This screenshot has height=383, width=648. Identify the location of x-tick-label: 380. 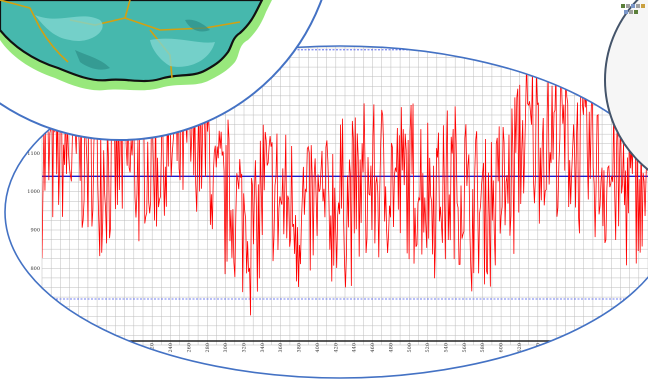
(300, 348).